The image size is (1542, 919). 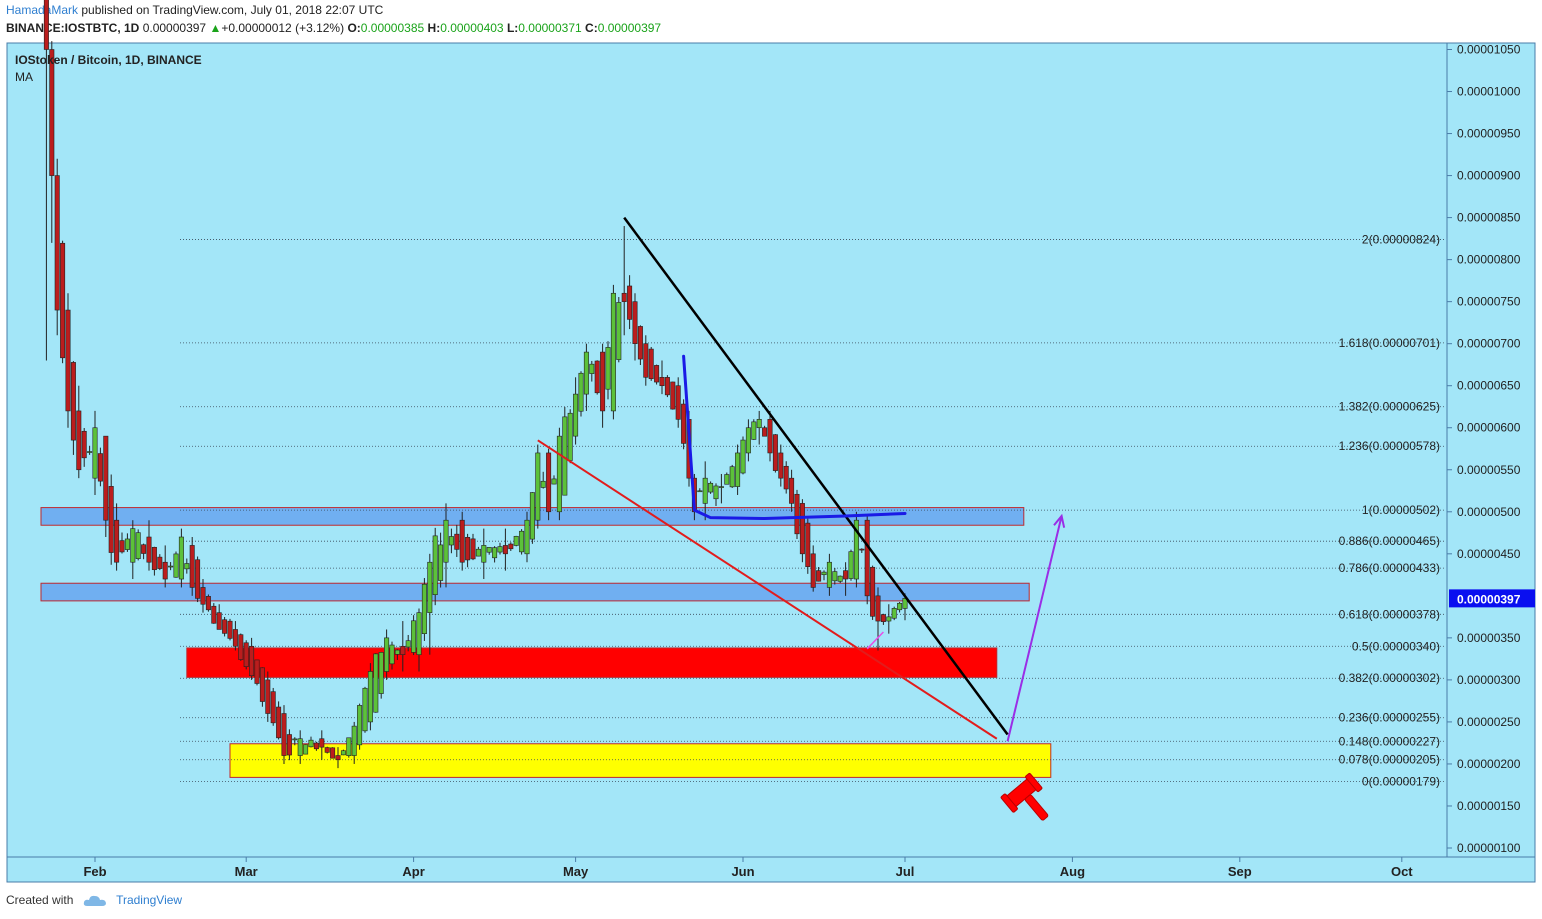 What do you see at coordinates (1489, 764) in the screenshot?
I see `y-tick-label: 0.00000200` at bounding box center [1489, 764].